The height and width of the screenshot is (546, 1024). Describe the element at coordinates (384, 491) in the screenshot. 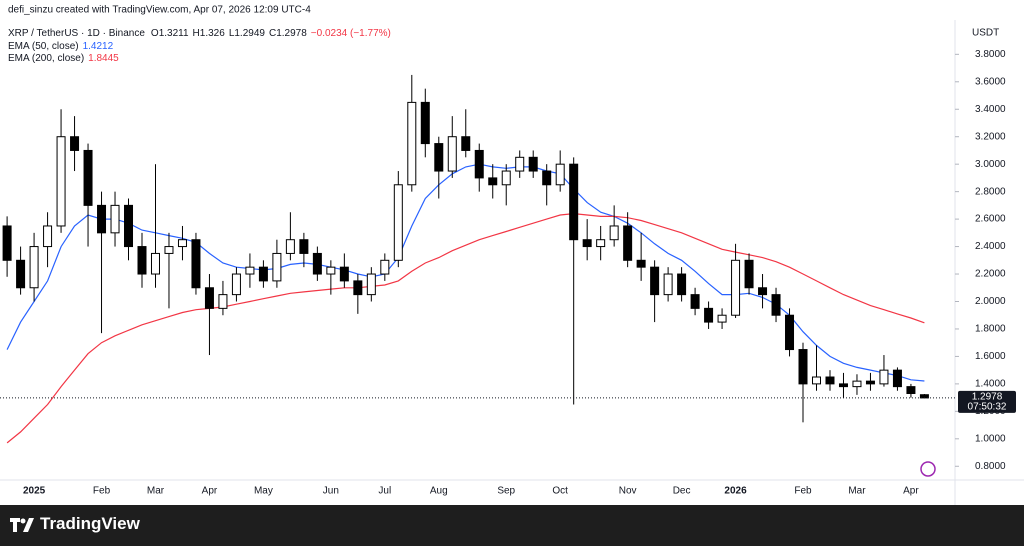

I see `x-tick-label: Jul` at that location.